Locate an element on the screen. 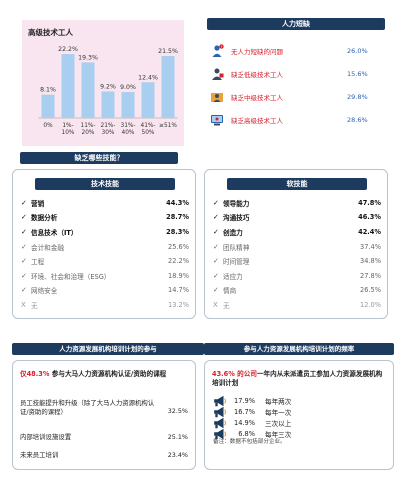 The height and width of the screenshot is (493, 403). training-participation-header: 人力资源发展机构培训计划的参与 is located at coordinates (108, 349).